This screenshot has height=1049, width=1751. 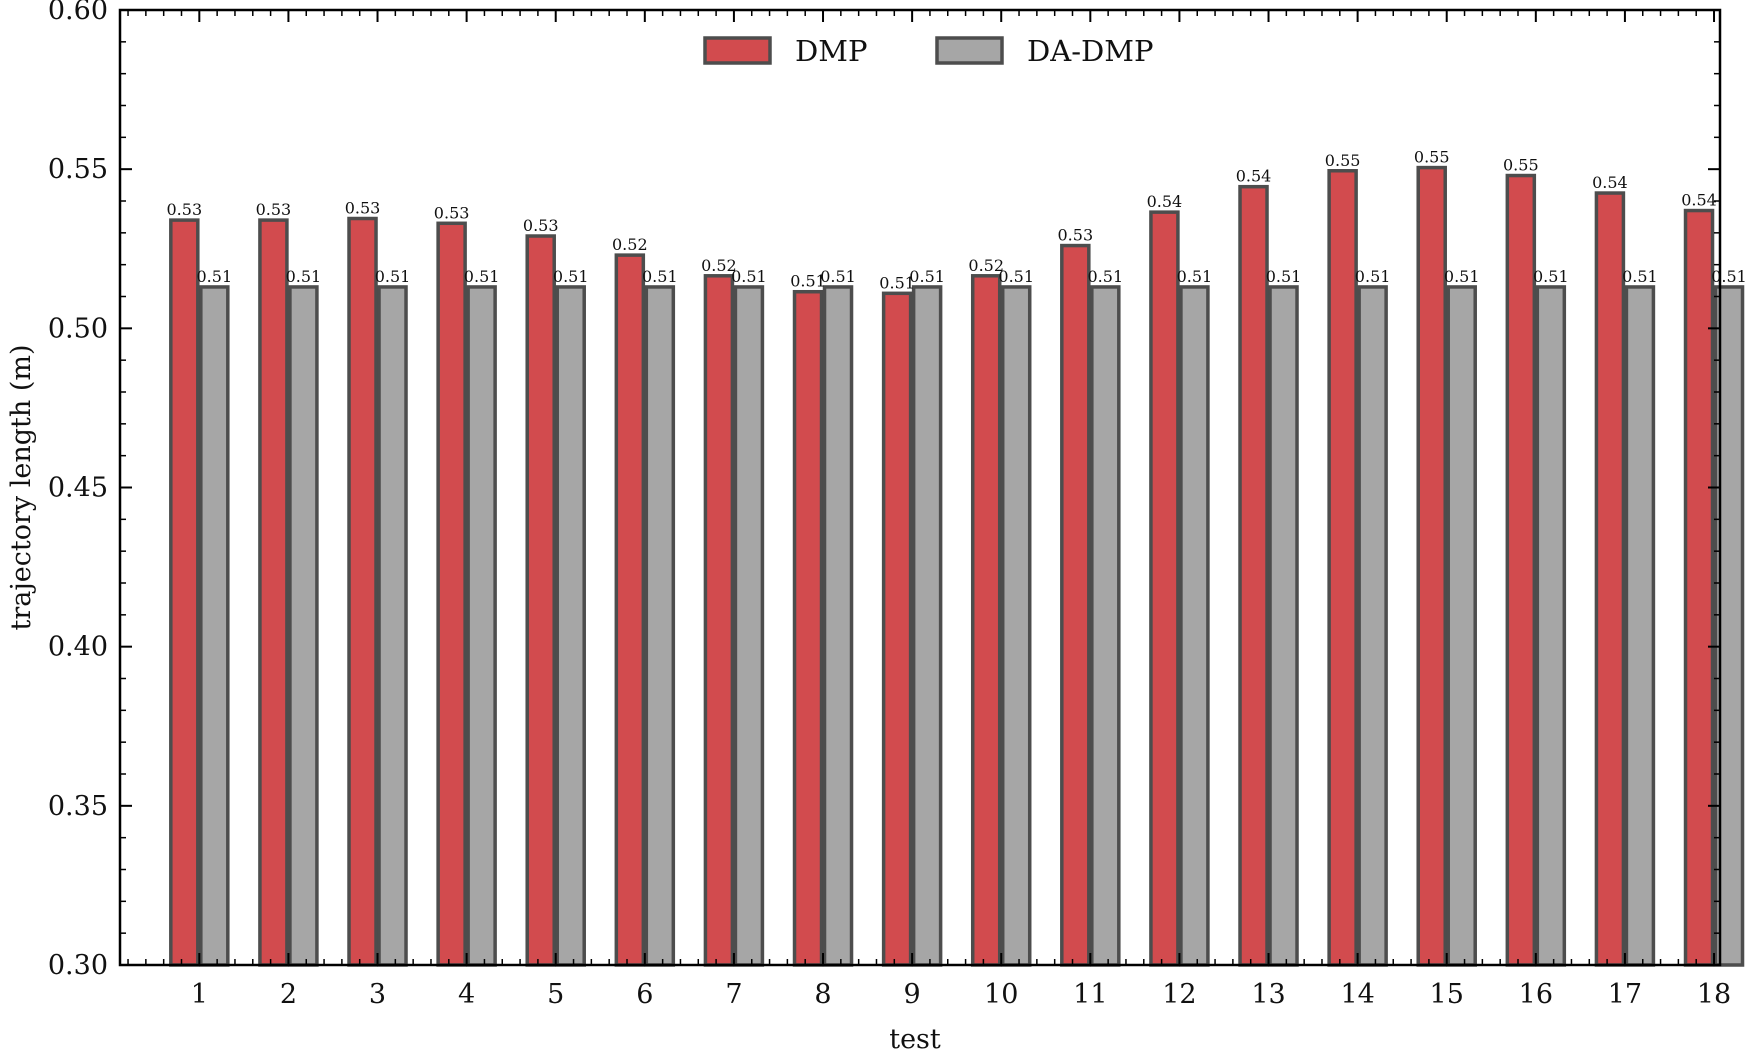 What do you see at coordinates (1610, 182) in the screenshot?
I see `data-label-dmp-test-17: 0.54` at bounding box center [1610, 182].